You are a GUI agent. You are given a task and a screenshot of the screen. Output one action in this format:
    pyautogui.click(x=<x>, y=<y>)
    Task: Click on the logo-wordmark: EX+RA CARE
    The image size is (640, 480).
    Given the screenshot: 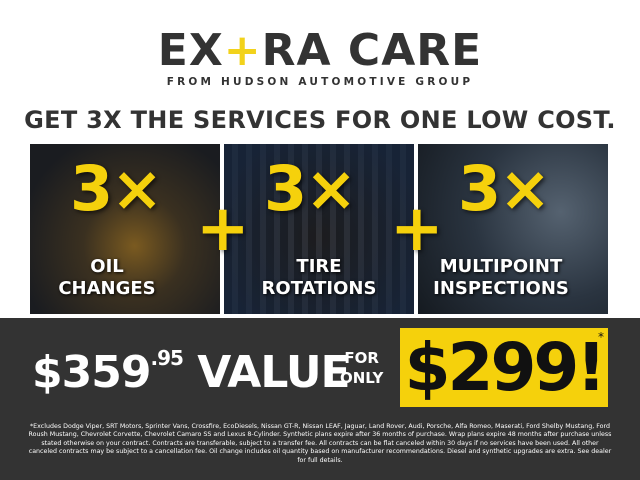 What is the action you would take?
    pyautogui.click(x=320, y=51)
    